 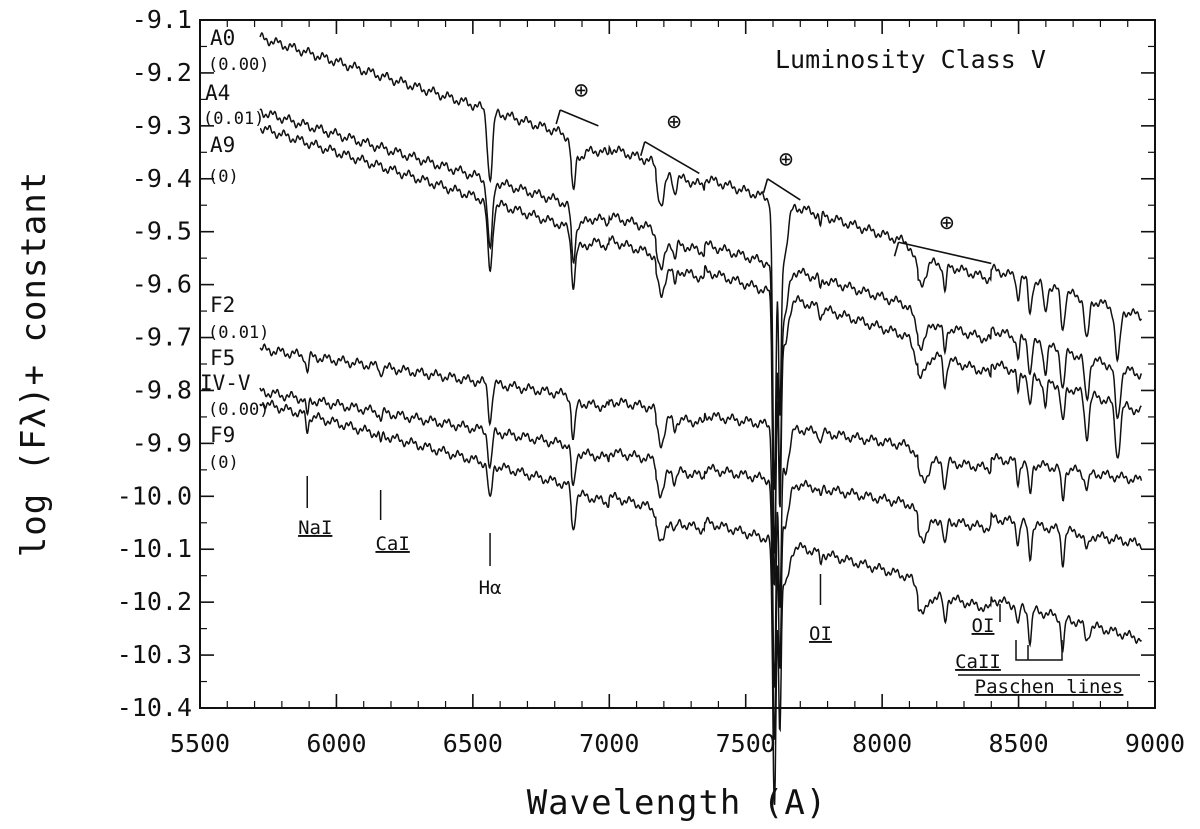 What do you see at coordinates (154, 707) in the screenshot?
I see `y-tick-label: -10.4` at bounding box center [154, 707].